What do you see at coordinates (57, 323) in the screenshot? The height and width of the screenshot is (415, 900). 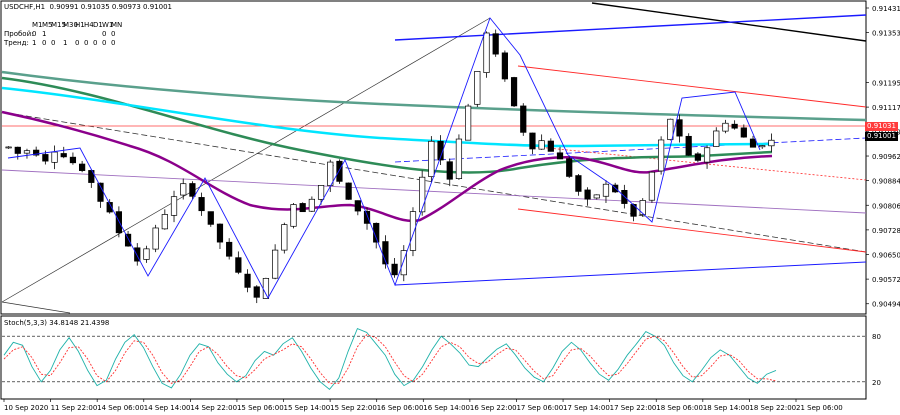 I see `stoch-title: Stoch(5,3,3) 34.8148 21.4398` at bounding box center [57, 323].